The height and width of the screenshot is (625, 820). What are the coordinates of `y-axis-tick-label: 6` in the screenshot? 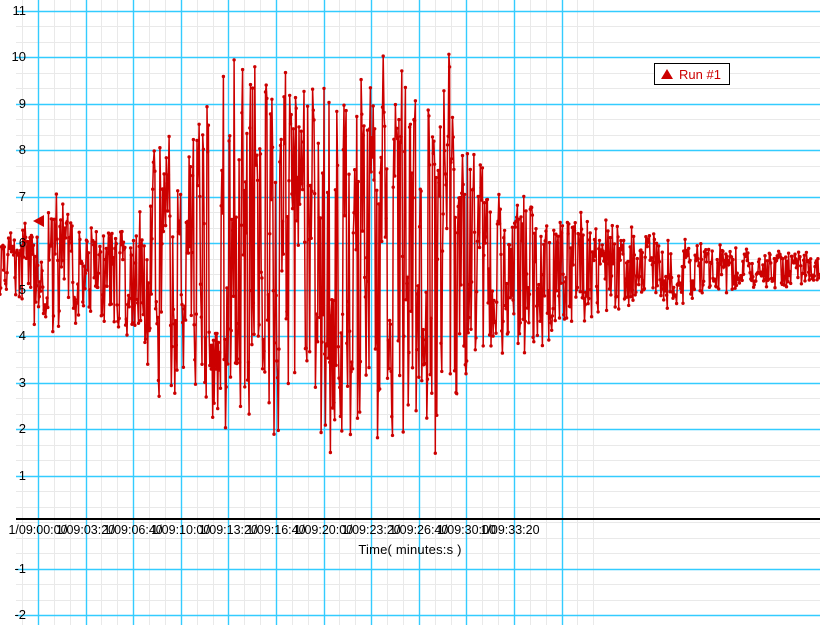 It's located at (22, 243).